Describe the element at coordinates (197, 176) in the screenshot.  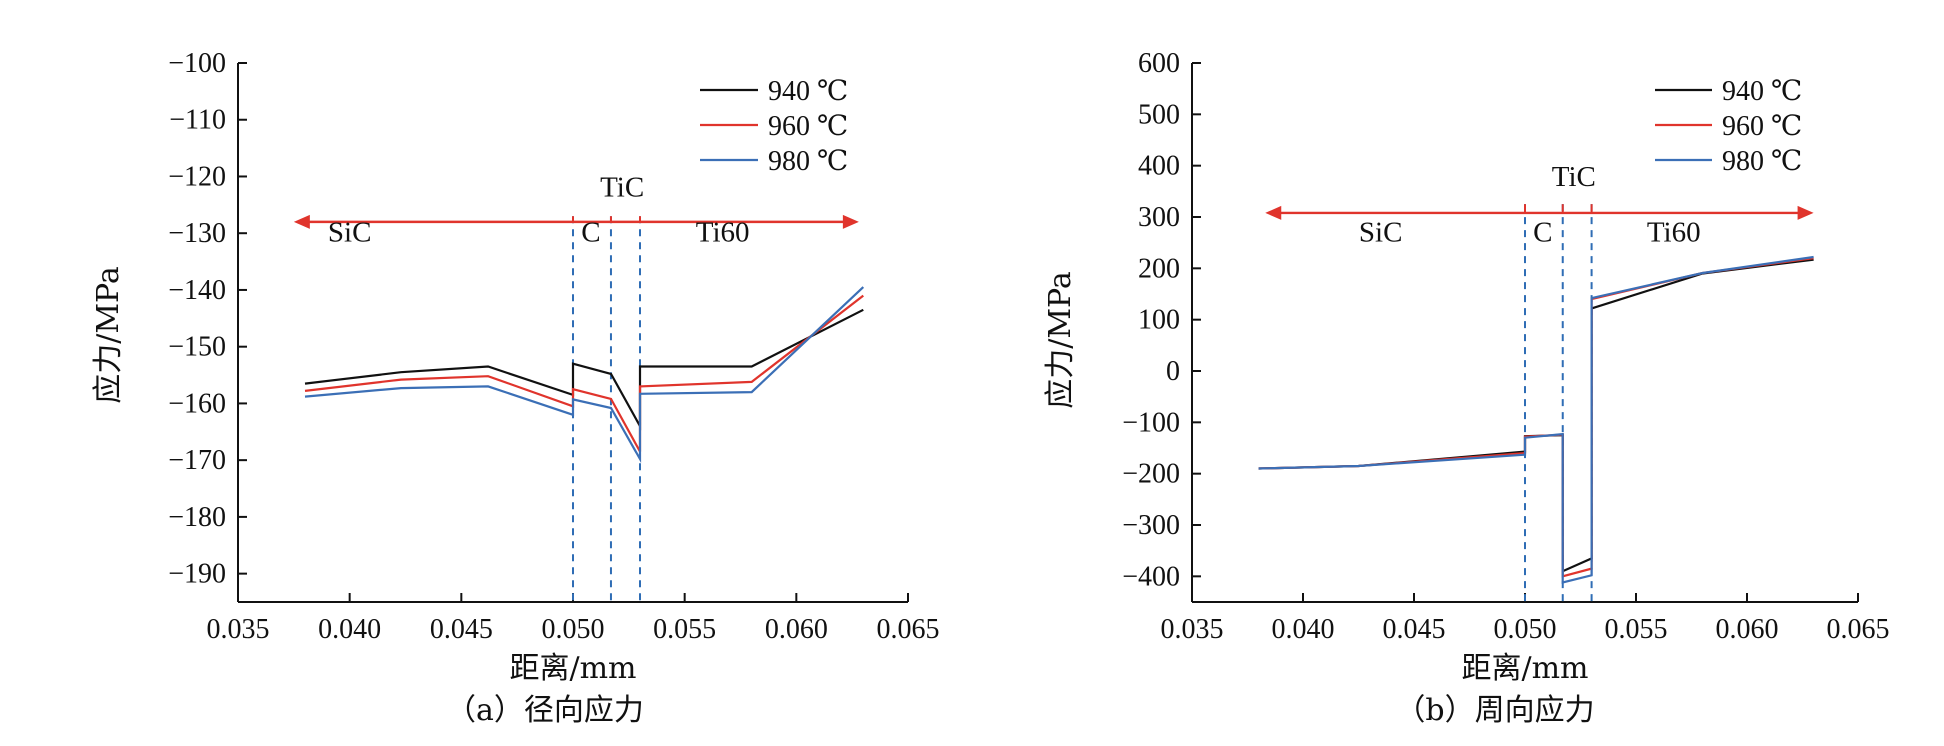
I see `y-tick-label: −120` at that location.